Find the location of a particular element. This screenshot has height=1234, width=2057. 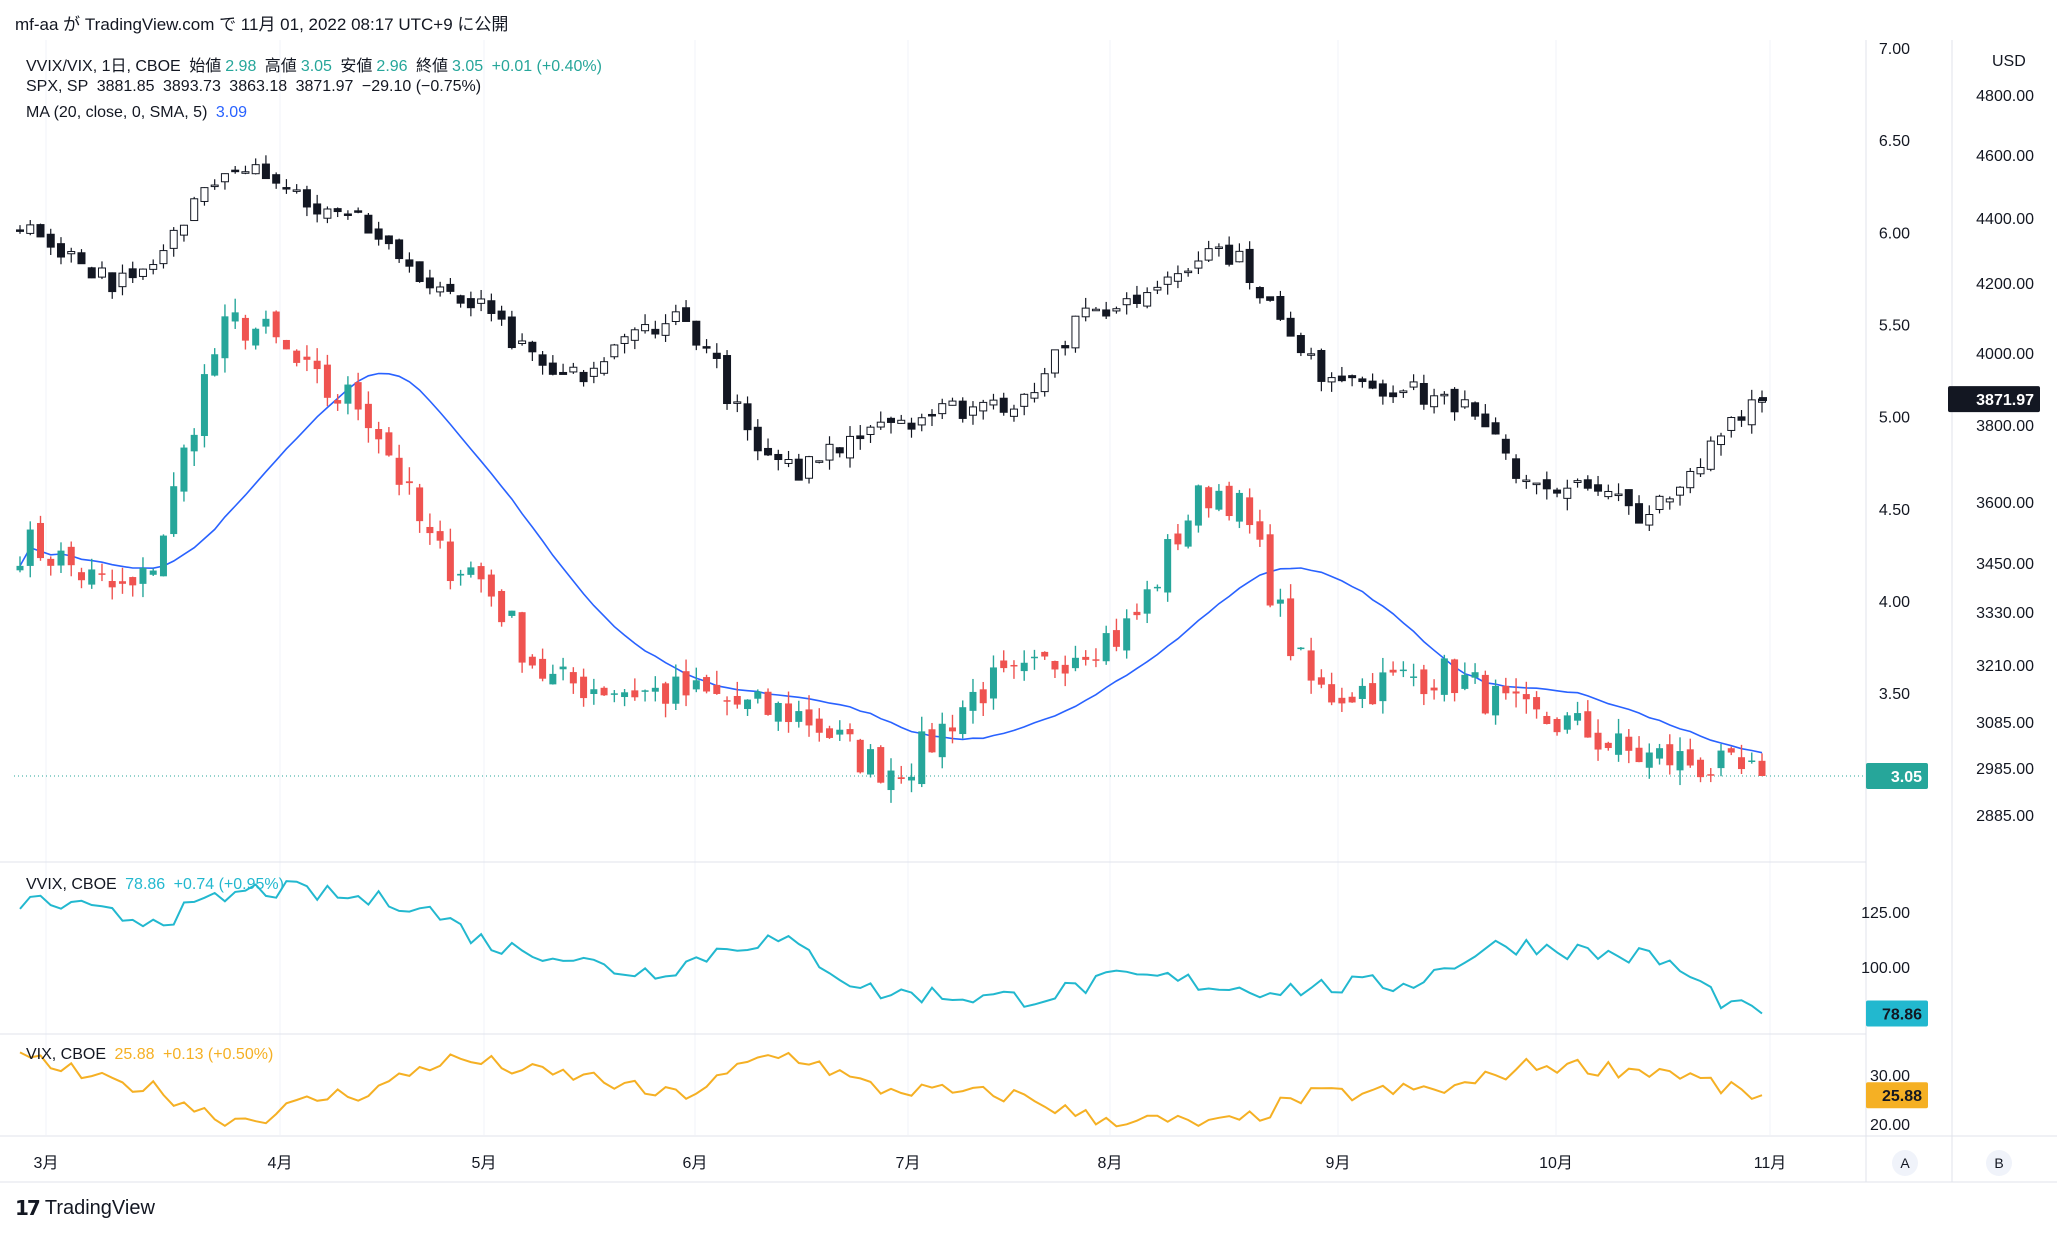

legend-ratio-close-label: 終値 is located at coordinates (432, 66).